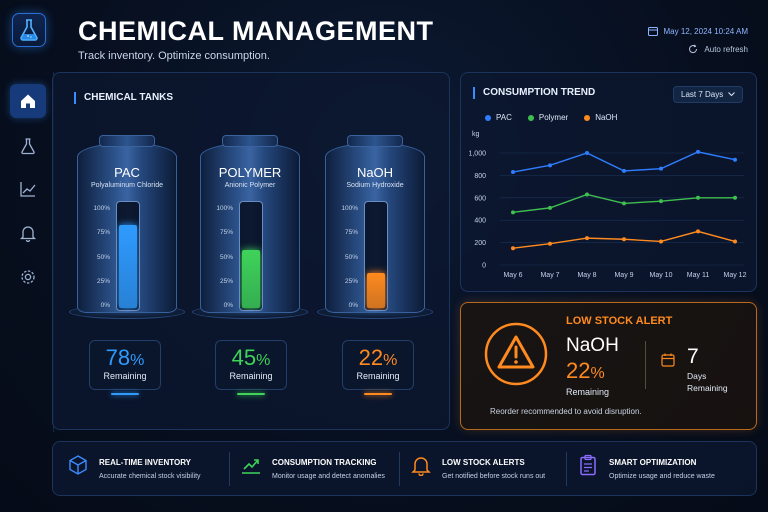 This screenshot has width=768, height=512. What do you see at coordinates (668, 360) in the screenshot?
I see `calendar-icon` at bounding box center [668, 360].